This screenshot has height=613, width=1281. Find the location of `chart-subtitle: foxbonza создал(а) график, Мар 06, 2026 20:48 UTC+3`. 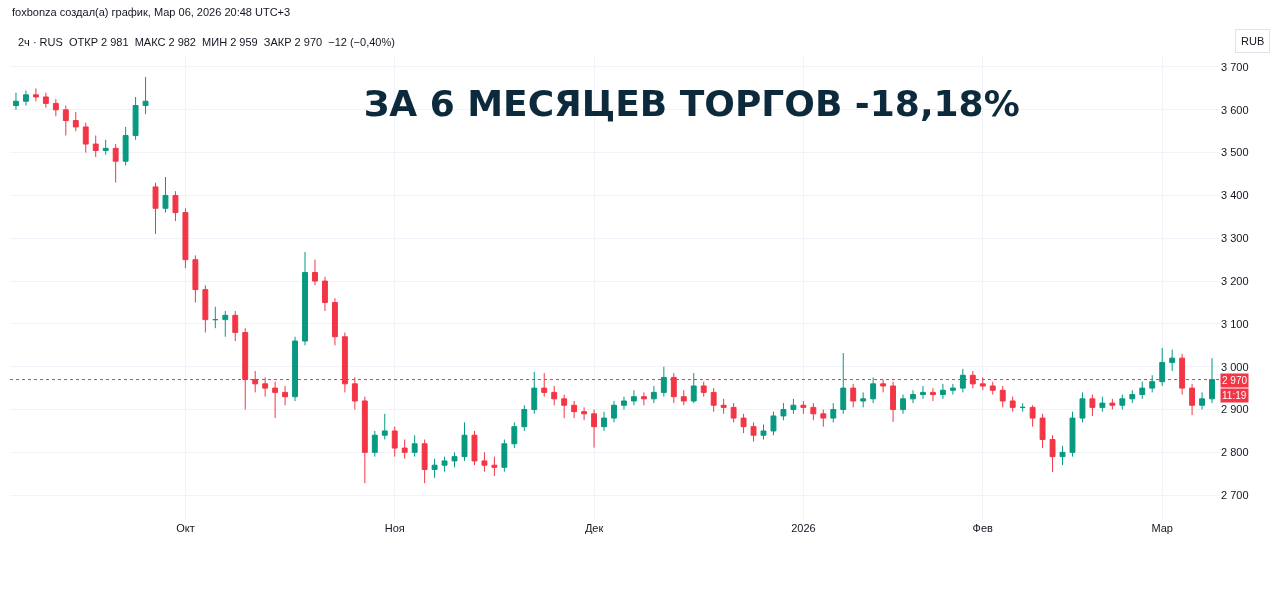

chart-subtitle: foxbonza создал(а) график, Мар 06, 2026 20:48 UTC+3 is located at coordinates (151, 12).